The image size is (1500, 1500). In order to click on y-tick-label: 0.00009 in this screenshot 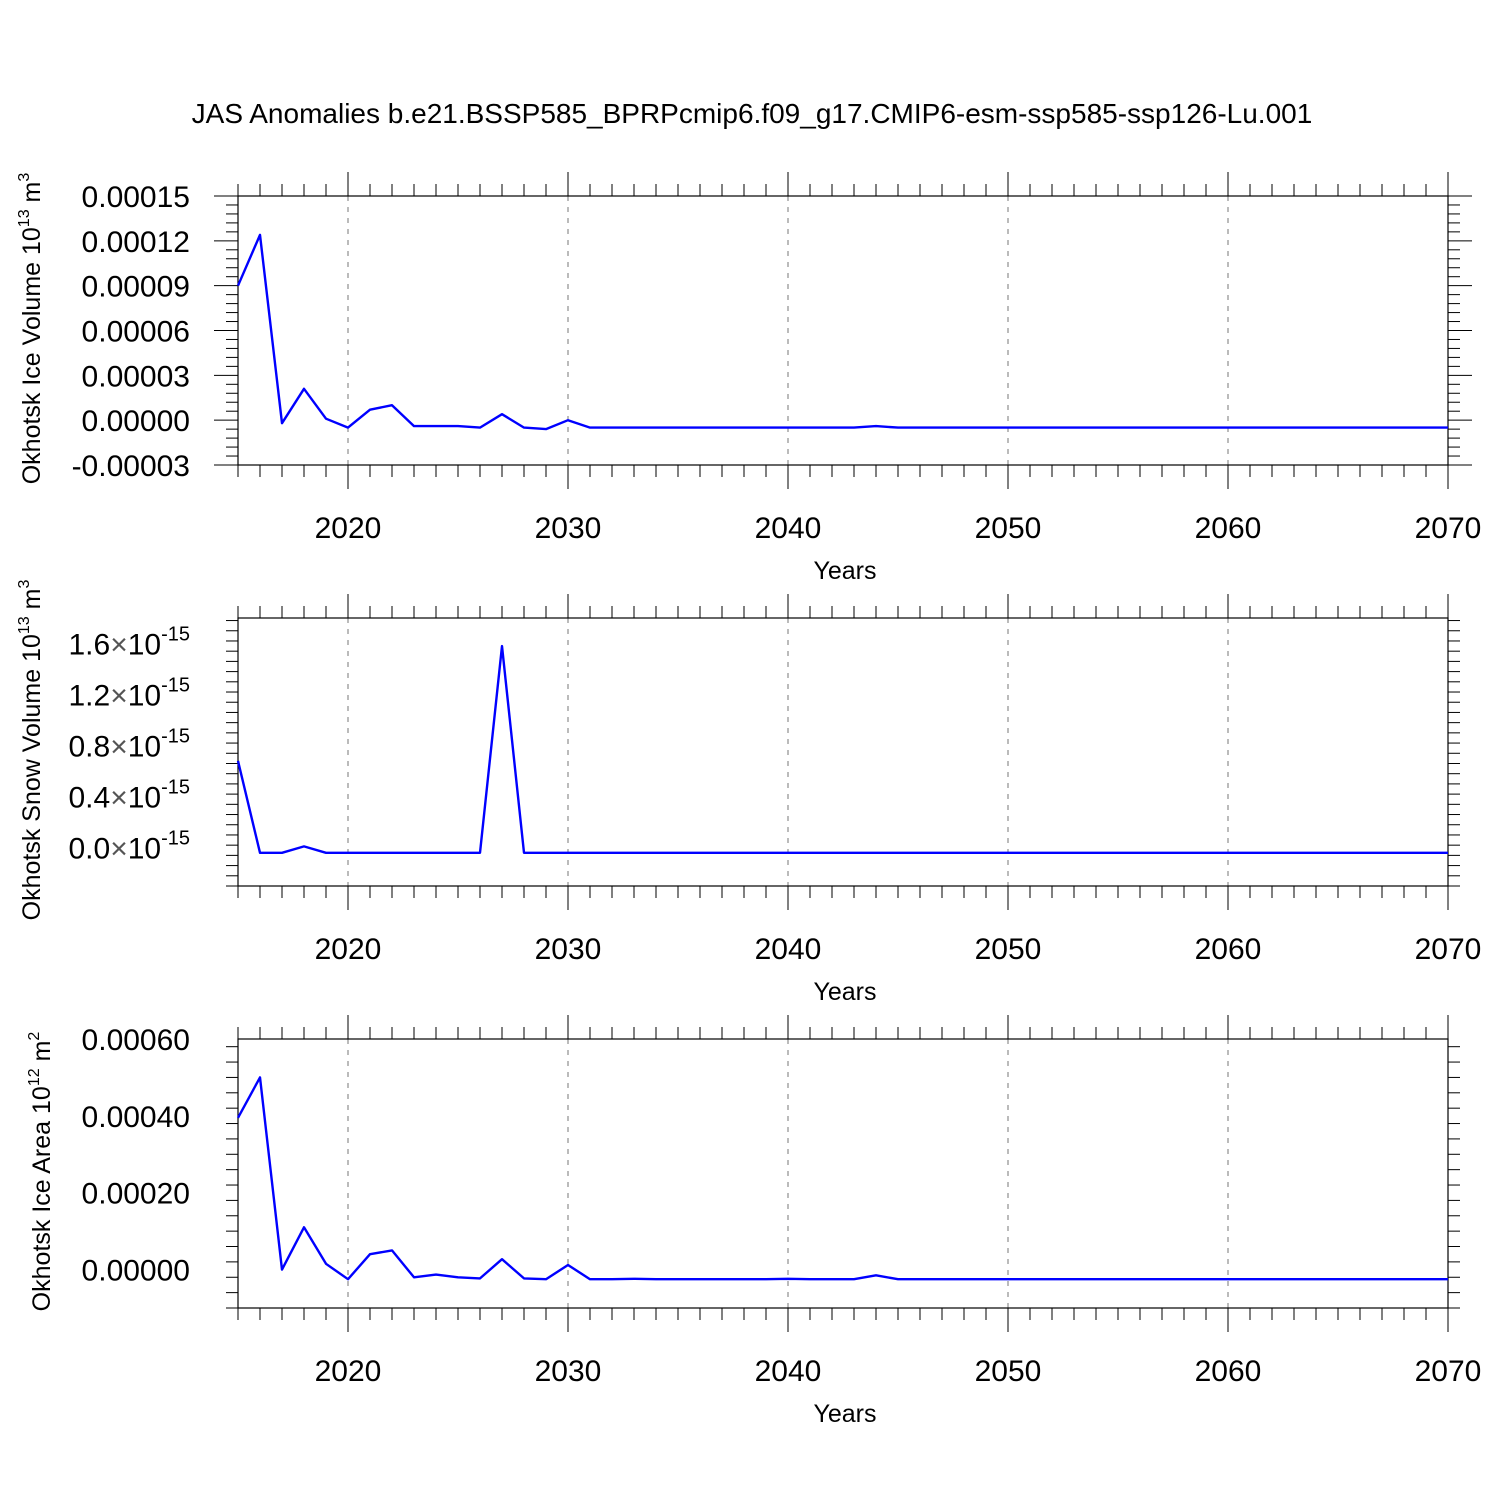, I will do `click(136, 287)`.